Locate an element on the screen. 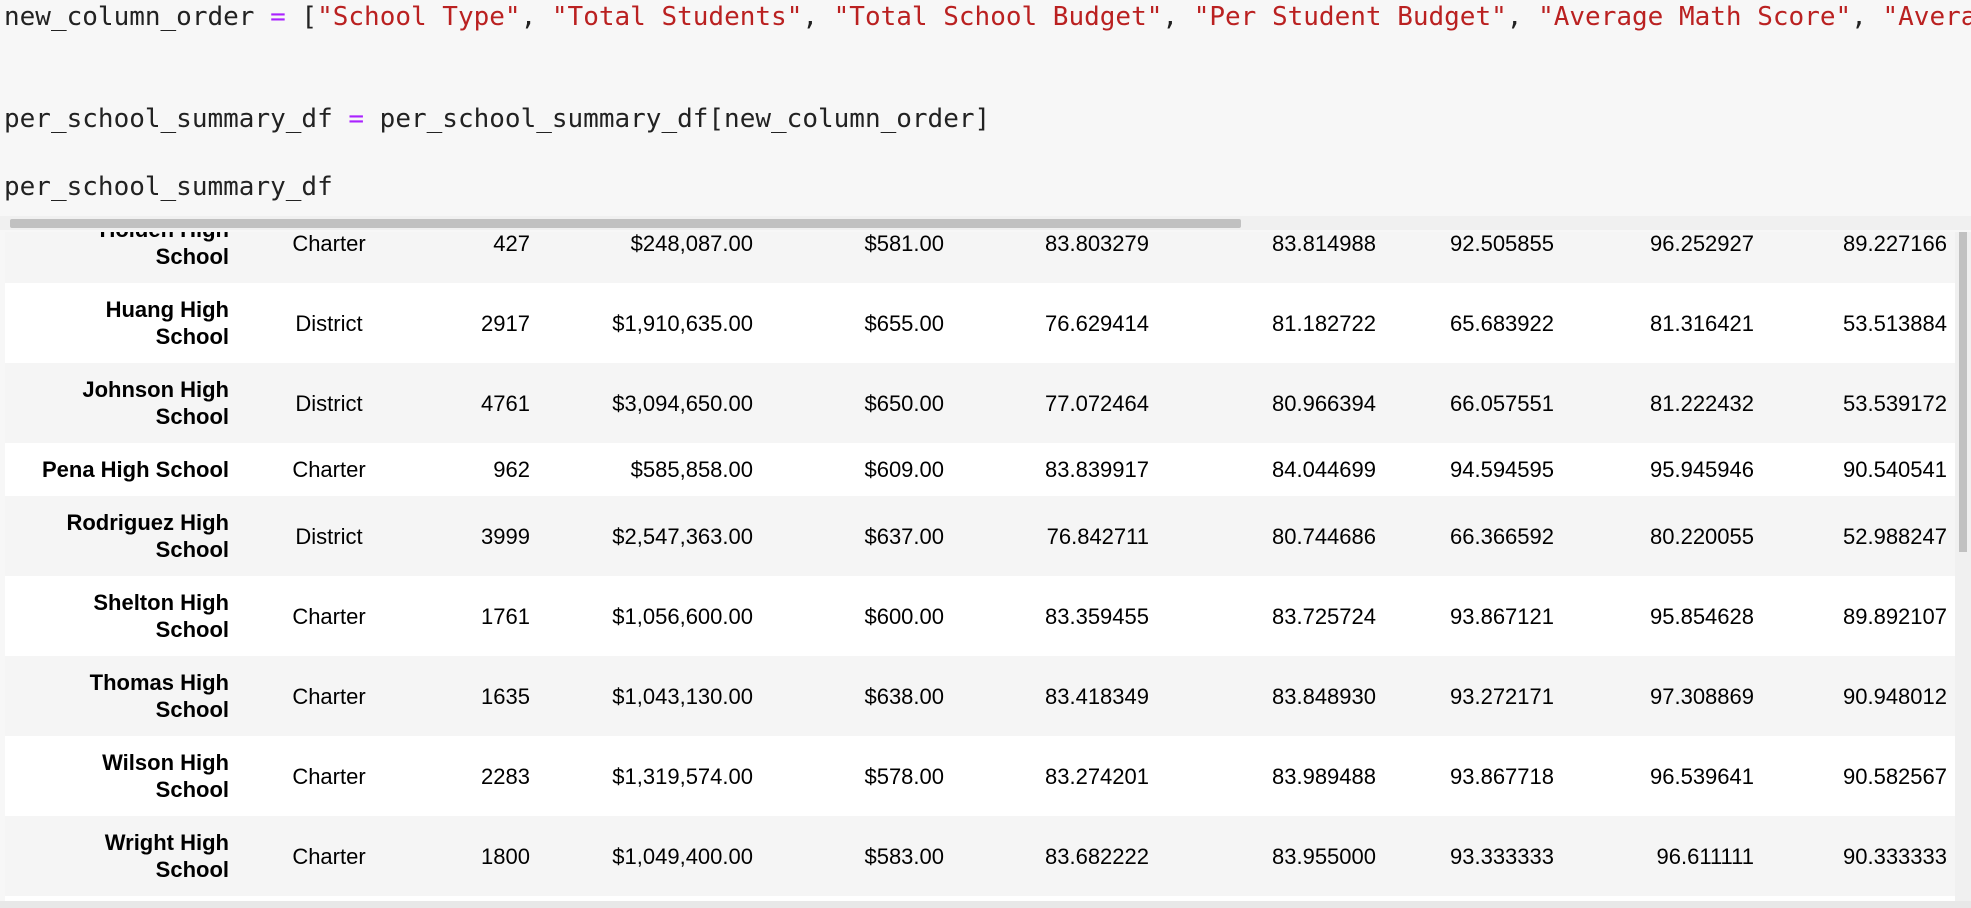 The width and height of the screenshot is (1971, 908). index-label: Holden High School is located at coordinates (164, 250).